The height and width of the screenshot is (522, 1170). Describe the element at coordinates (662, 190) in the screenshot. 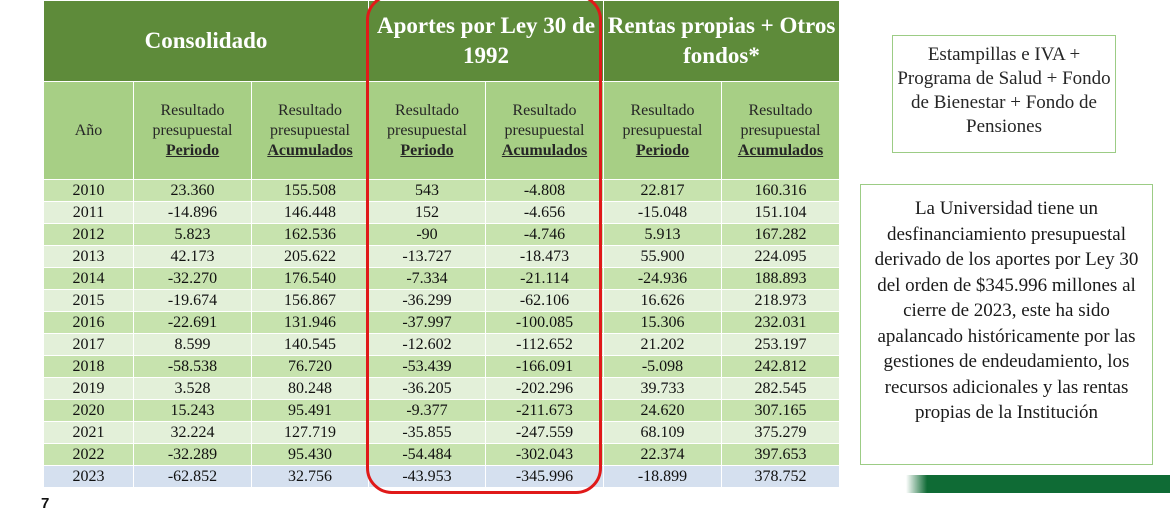

I see `value-cell: 22.817` at that location.